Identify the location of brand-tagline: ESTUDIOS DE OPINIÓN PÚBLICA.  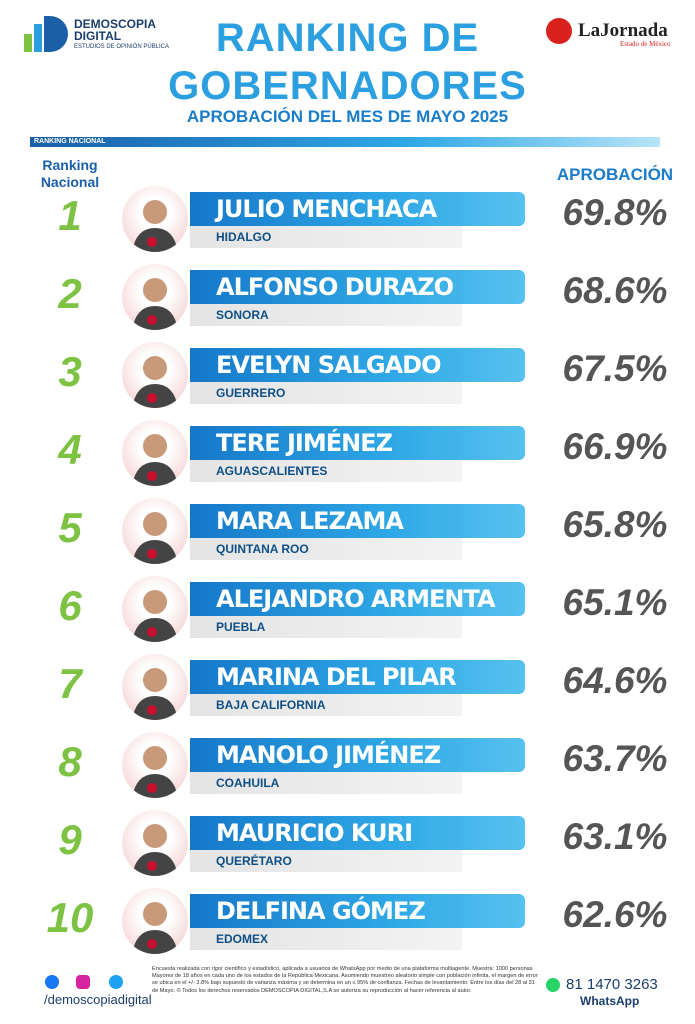
(122, 47).